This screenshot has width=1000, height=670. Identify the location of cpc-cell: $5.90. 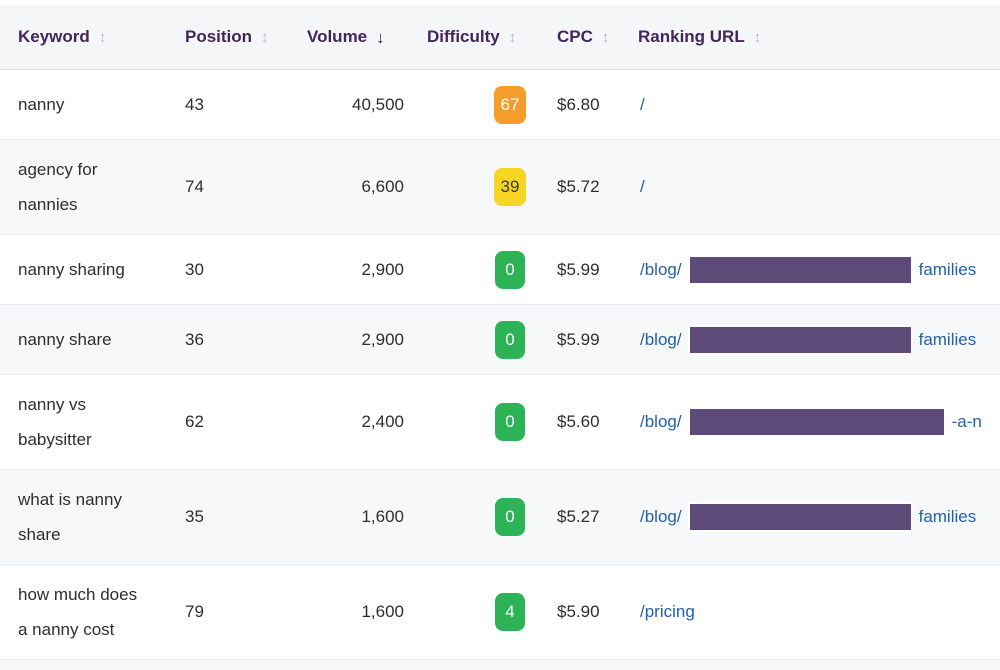
(578, 611).